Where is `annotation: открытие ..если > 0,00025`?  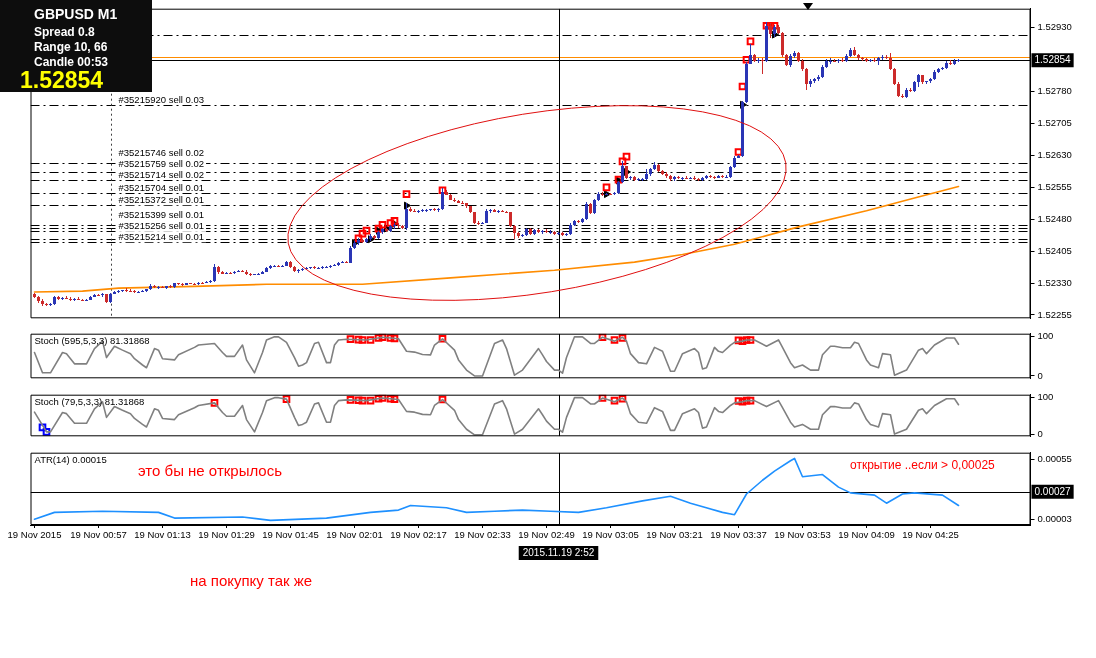 annotation: открытие ..если > 0,00025 is located at coordinates (923, 465).